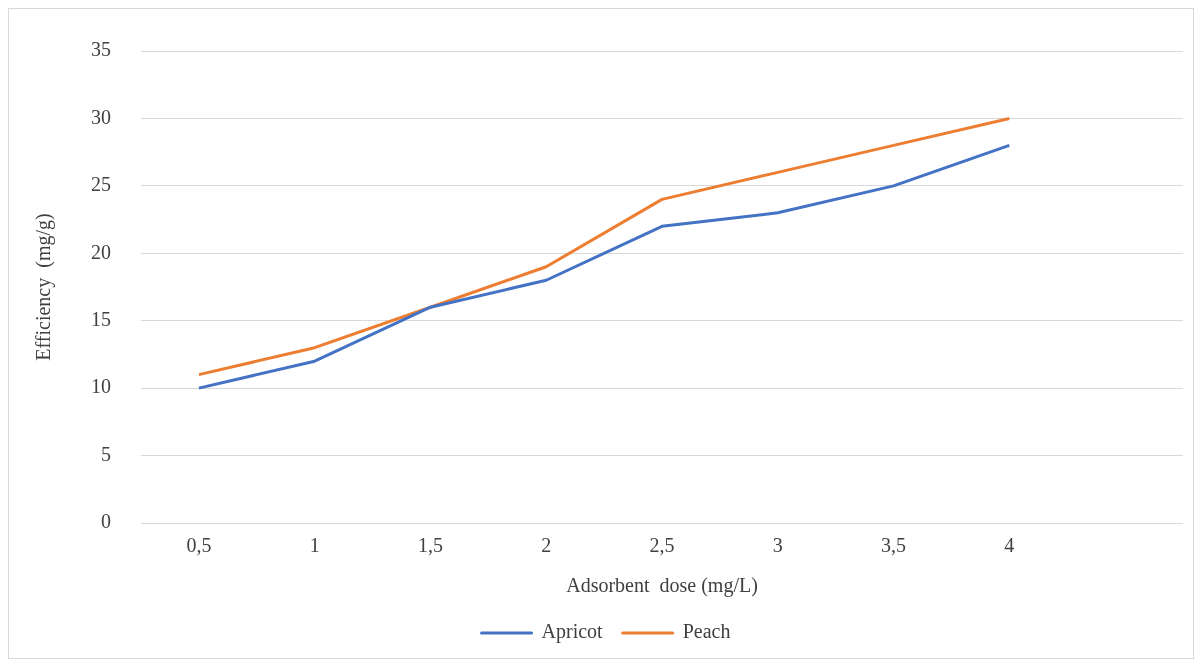 This screenshot has height=667, width=1202. I want to click on x-axis-title: Adsorbent dose (mg/L), so click(662, 586).